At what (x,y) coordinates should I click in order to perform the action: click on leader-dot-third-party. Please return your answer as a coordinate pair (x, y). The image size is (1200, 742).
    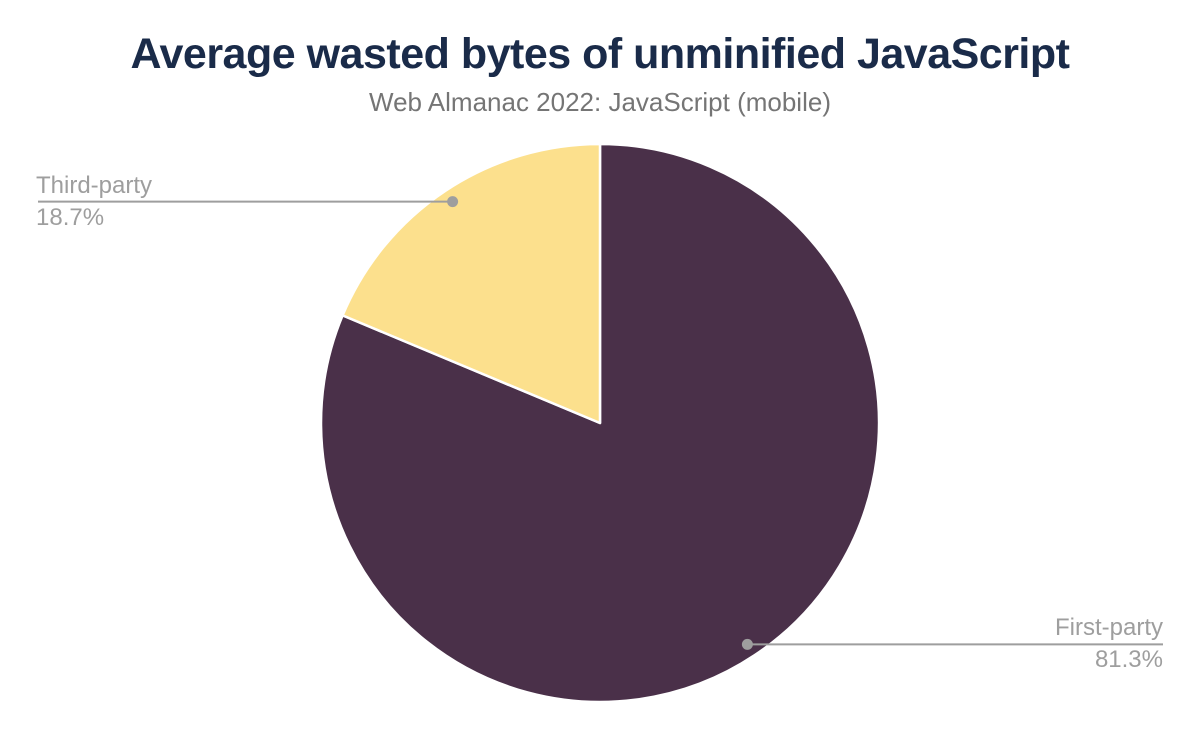
    Looking at the image, I should click on (453, 202).